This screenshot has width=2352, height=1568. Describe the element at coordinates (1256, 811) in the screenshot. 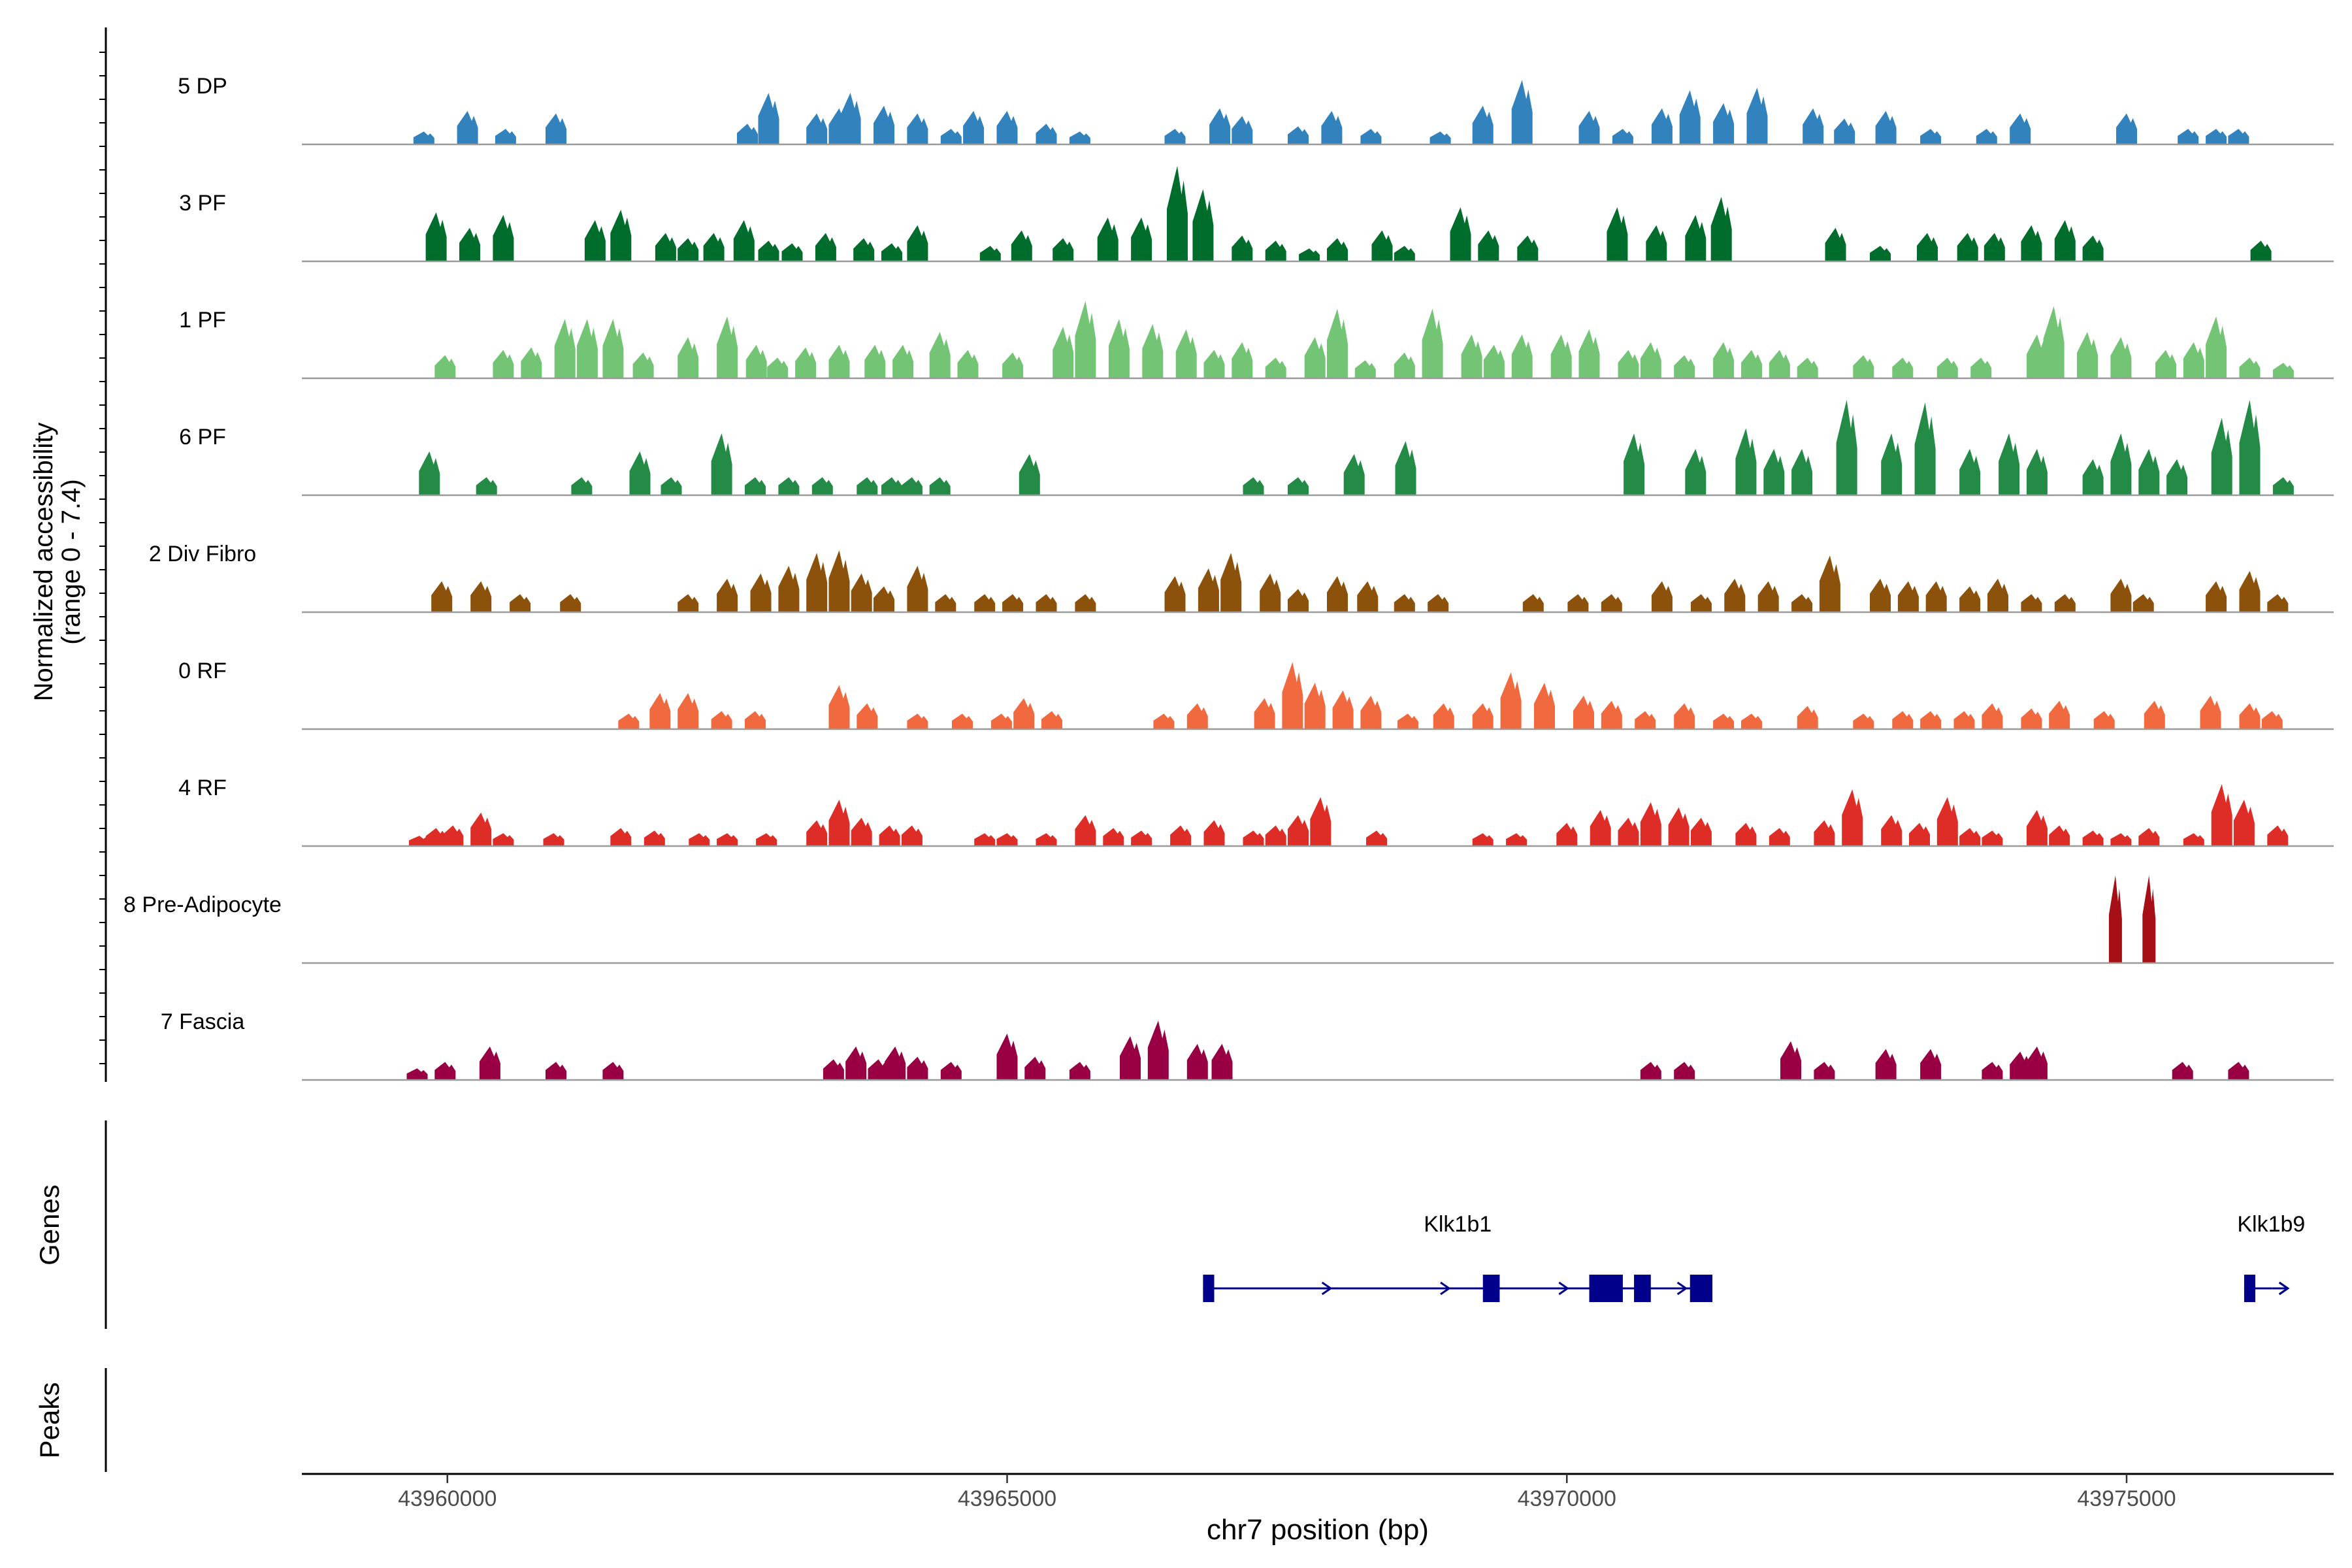

I see `track-4-rf: 4 RF` at that location.